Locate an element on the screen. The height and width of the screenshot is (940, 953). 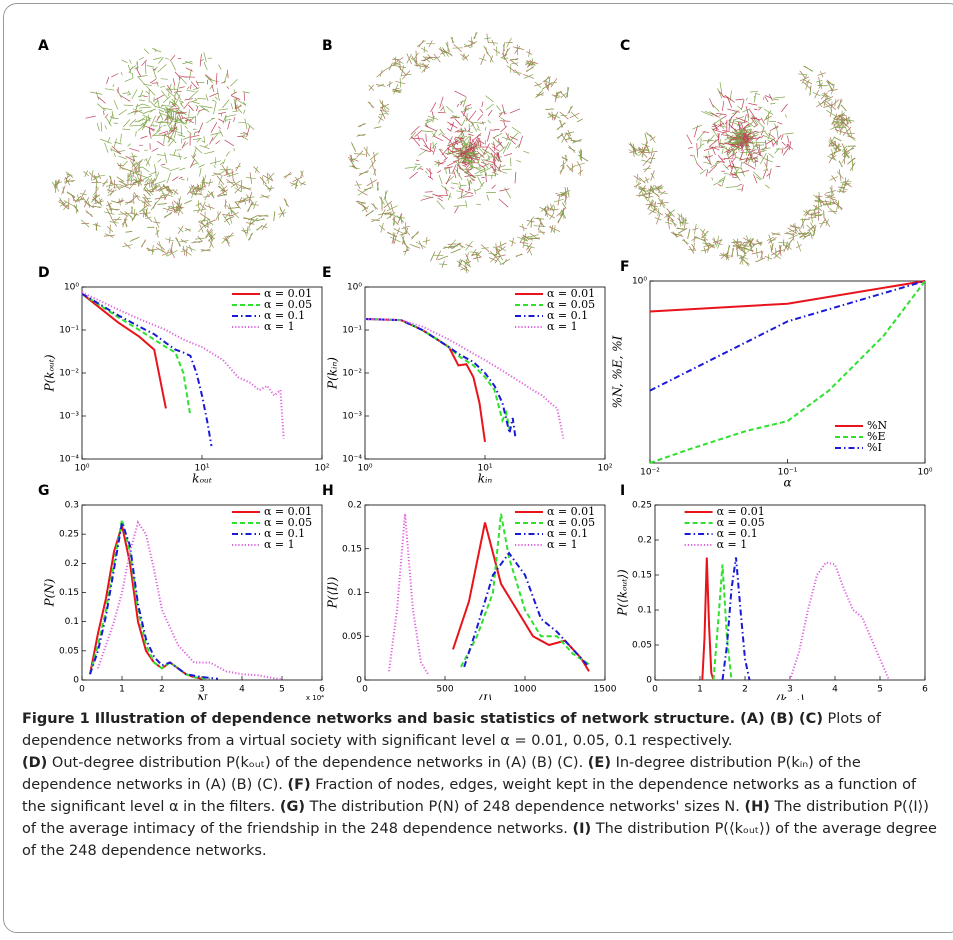
legend-label: α = 0.05 is located at coordinates (741, 522).